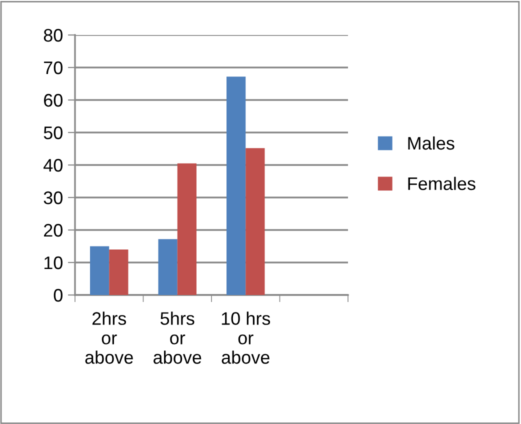 The image size is (521, 424). What do you see at coordinates (53, 263) in the screenshot?
I see `y-tick-label: 10` at bounding box center [53, 263].